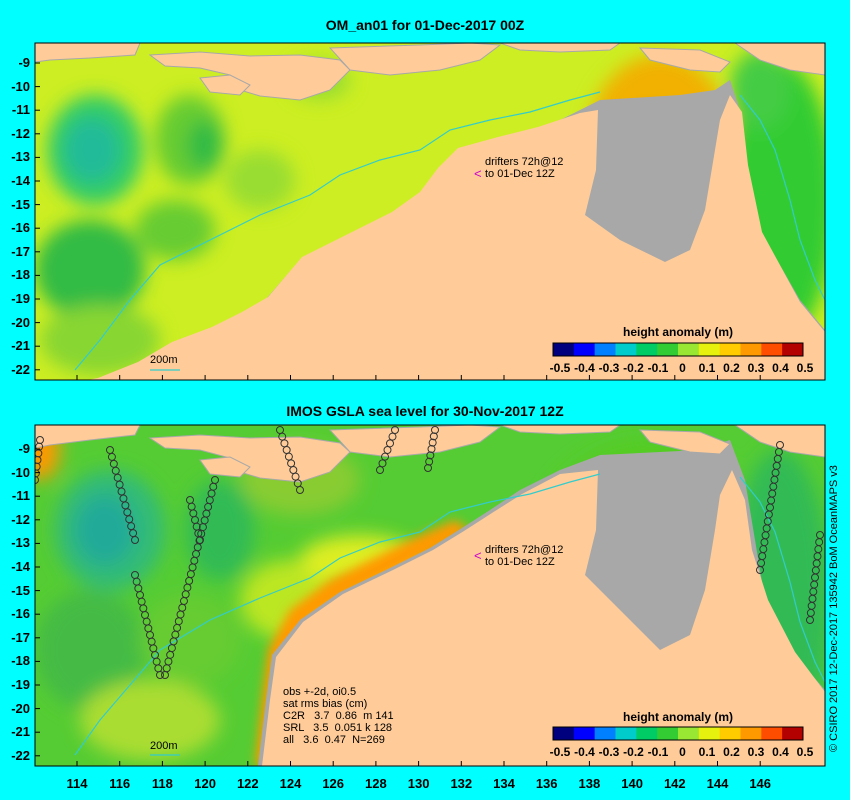 The height and width of the screenshot is (800, 850). Describe the element at coordinates (20, 346) in the screenshot. I see `top-y-label: -21` at that location.